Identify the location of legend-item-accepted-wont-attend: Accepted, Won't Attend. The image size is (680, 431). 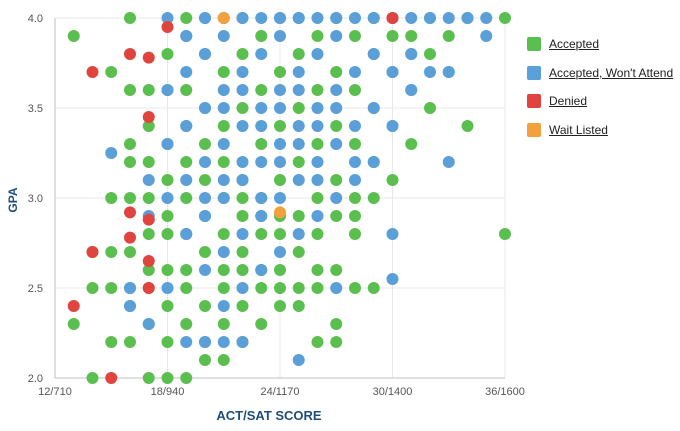
(600, 73).